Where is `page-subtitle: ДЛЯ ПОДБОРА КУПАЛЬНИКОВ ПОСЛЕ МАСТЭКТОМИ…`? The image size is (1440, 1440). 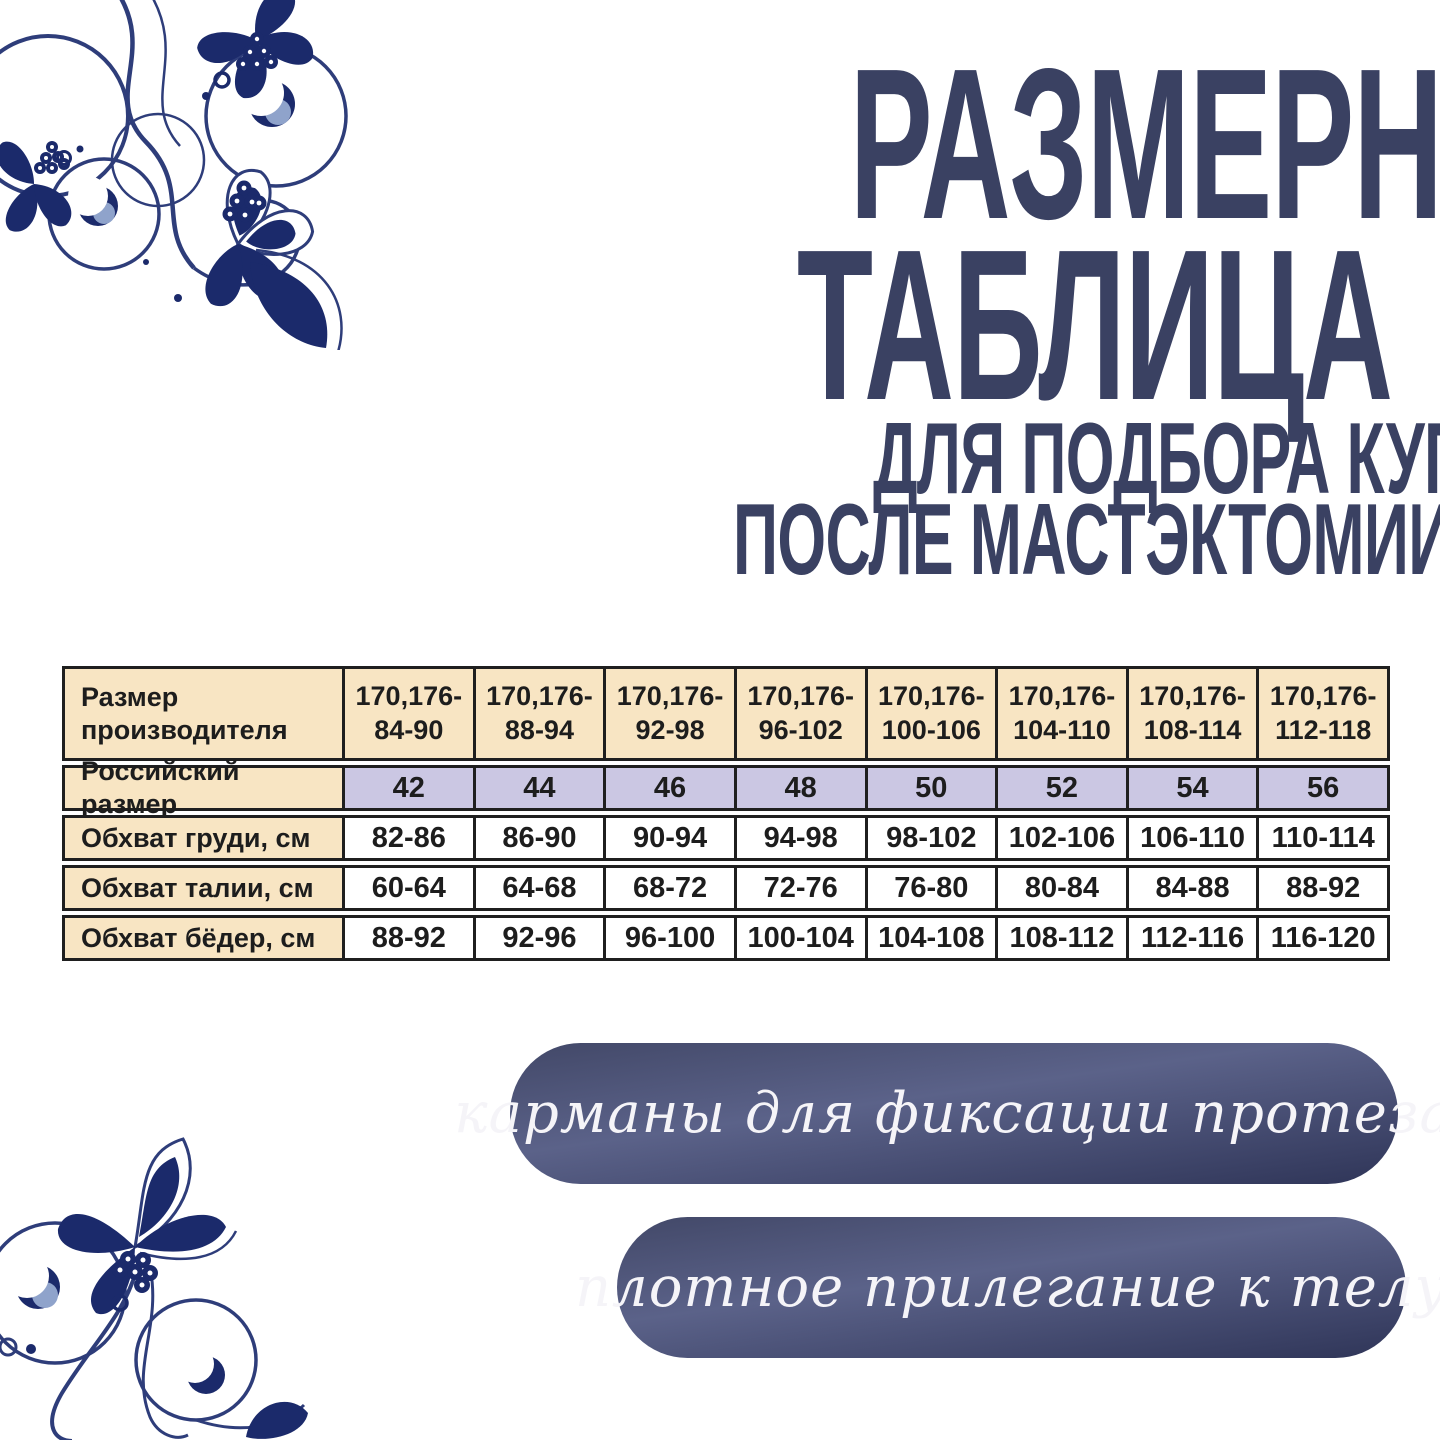
page-subtitle: ДЛЯ ПОДБОРА КУПАЛЬНИКОВ ПОСЛЕ МАСТЭКТОМИ… is located at coordinates (866, 500).